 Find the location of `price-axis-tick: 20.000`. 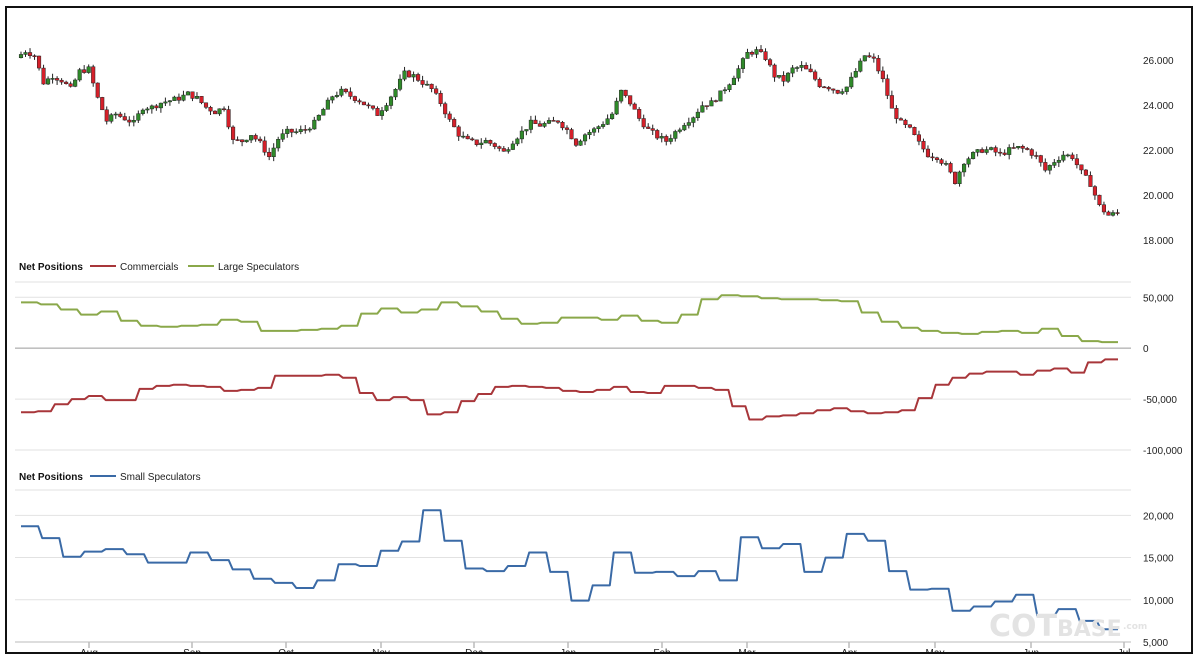

price-axis-tick: 20.000 is located at coordinates (1158, 196).